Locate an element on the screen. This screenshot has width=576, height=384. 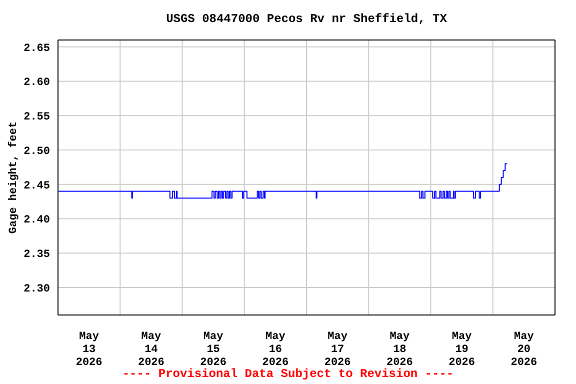
y-tick-label: 2.35 is located at coordinates (37, 255).